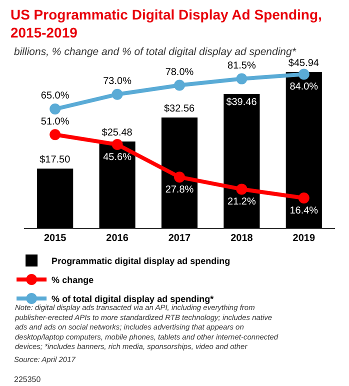  What do you see at coordinates (117, 157) in the screenshot?
I see `data-label: 45.6%` at bounding box center [117, 157].